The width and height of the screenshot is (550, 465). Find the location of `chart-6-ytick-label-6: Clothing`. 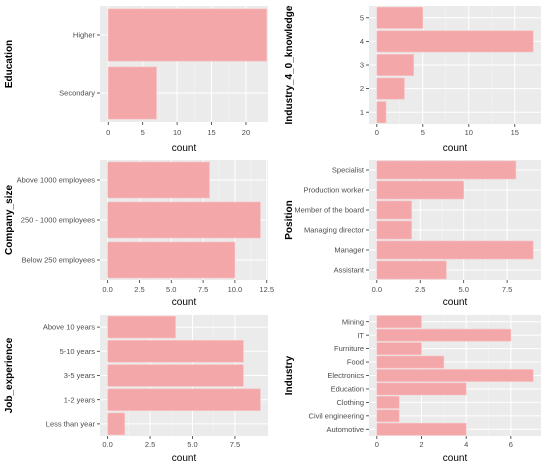

chart-6-ytick-label-6: Clothing is located at coordinates (350, 402).